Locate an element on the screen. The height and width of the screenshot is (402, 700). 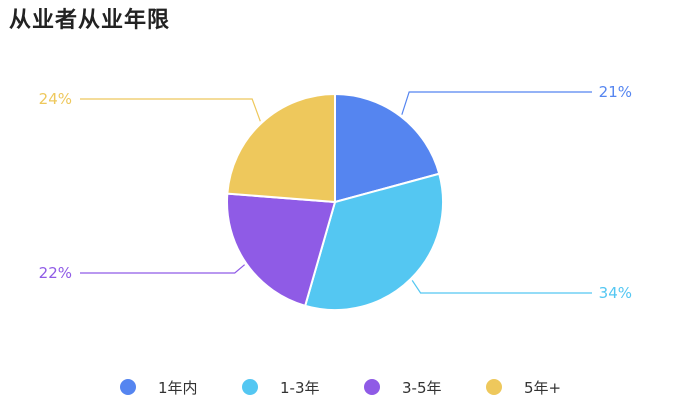
legend-item-4: 5年+ is located at coordinates (523, 387).